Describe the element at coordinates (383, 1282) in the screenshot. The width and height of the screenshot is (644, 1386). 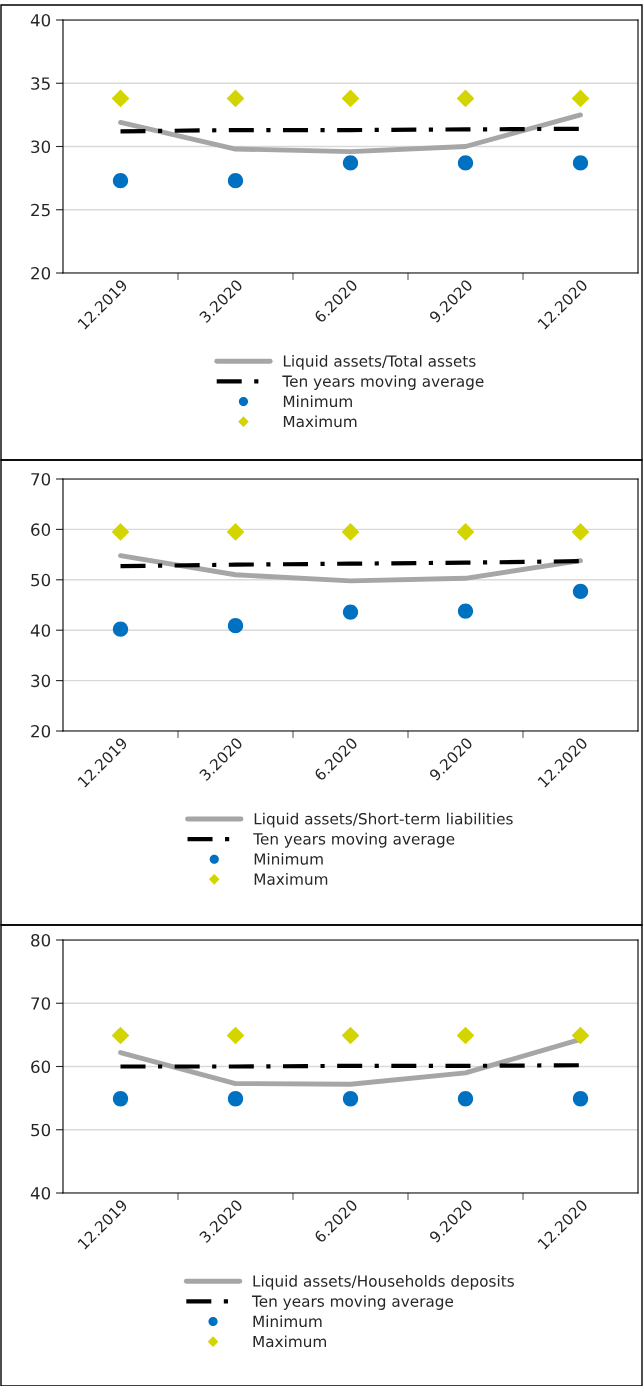
I see `legend-label: Liquid assets/Households deposits` at that location.